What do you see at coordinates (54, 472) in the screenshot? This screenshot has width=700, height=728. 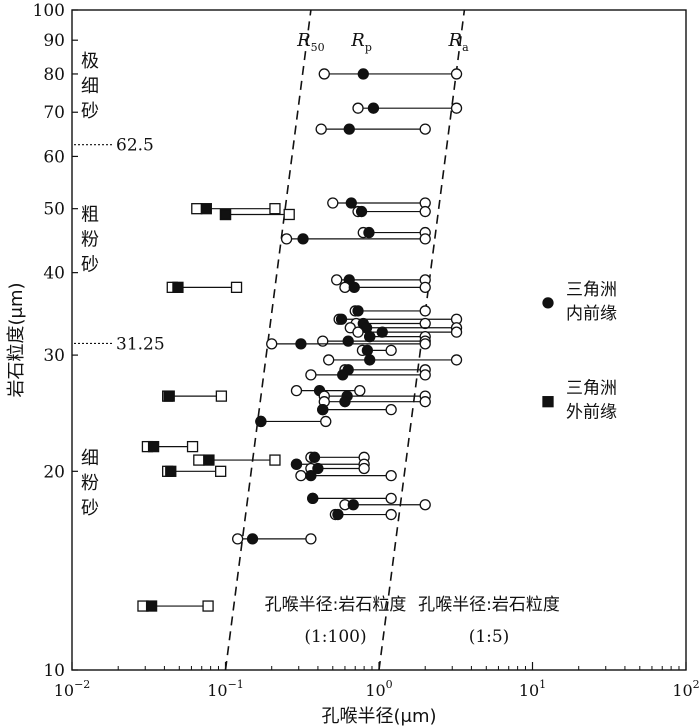 I see `y-tick-label: 20` at bounding box center [54, 472].